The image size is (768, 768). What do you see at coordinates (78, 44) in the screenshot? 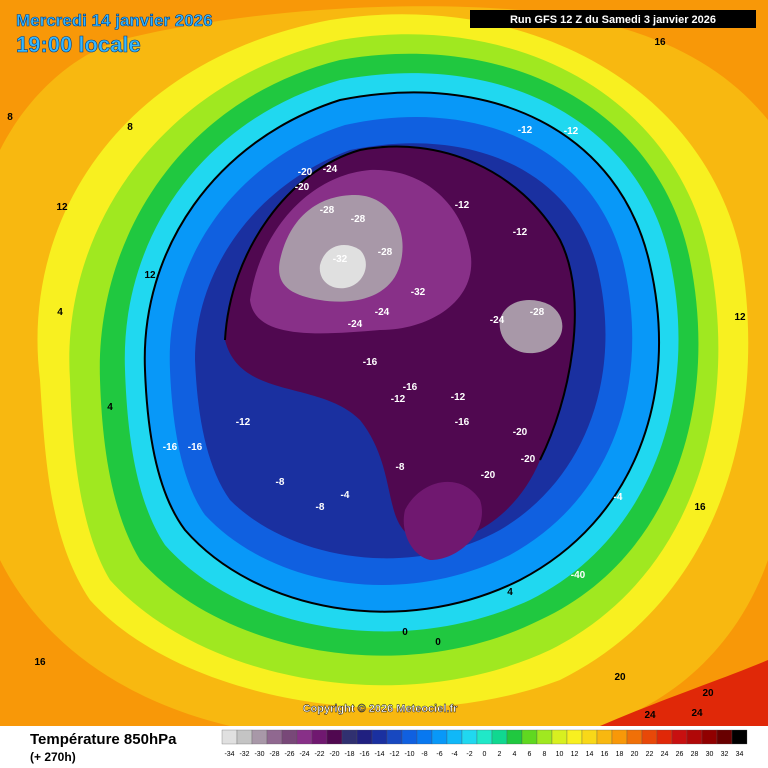
I see `time: 19:00 locale` at bounding box center [78, 44].